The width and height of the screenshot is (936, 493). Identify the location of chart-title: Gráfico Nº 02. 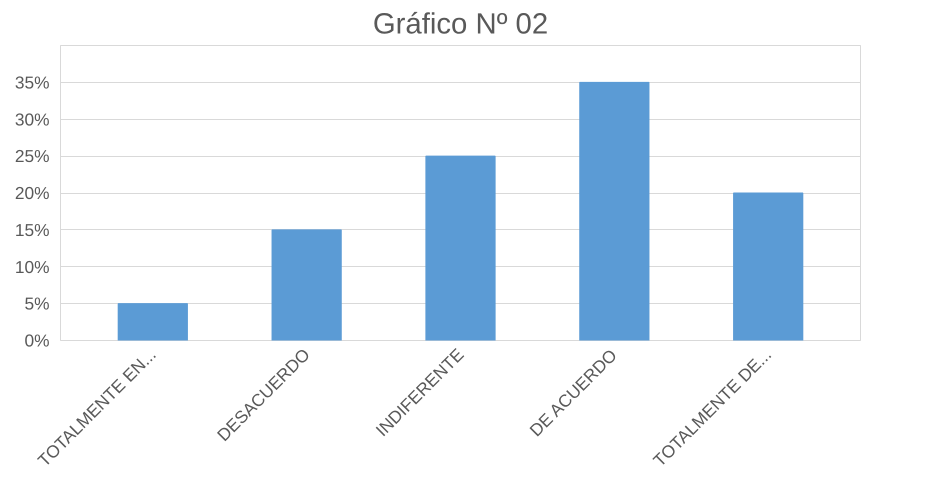
(460, 24).